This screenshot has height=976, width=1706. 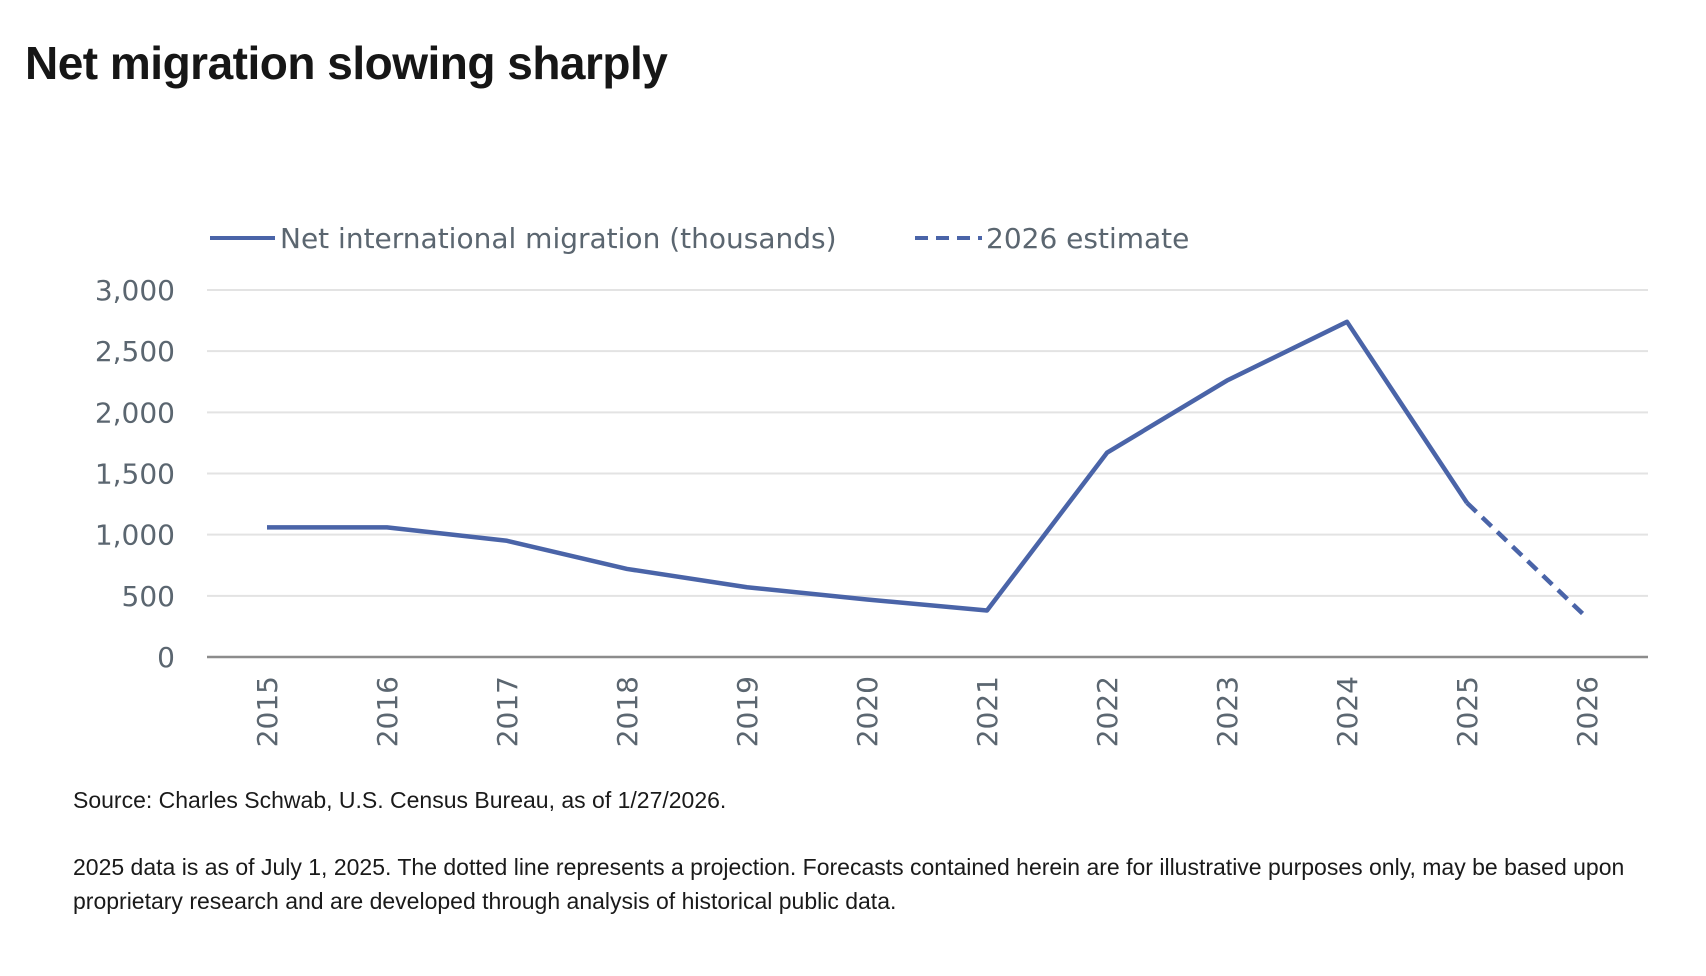 What do you see at coordinates (1087, 238) in the screenshot?
I see `legend-series-label: 2026 estimate` at bounding box center [1087, 238].